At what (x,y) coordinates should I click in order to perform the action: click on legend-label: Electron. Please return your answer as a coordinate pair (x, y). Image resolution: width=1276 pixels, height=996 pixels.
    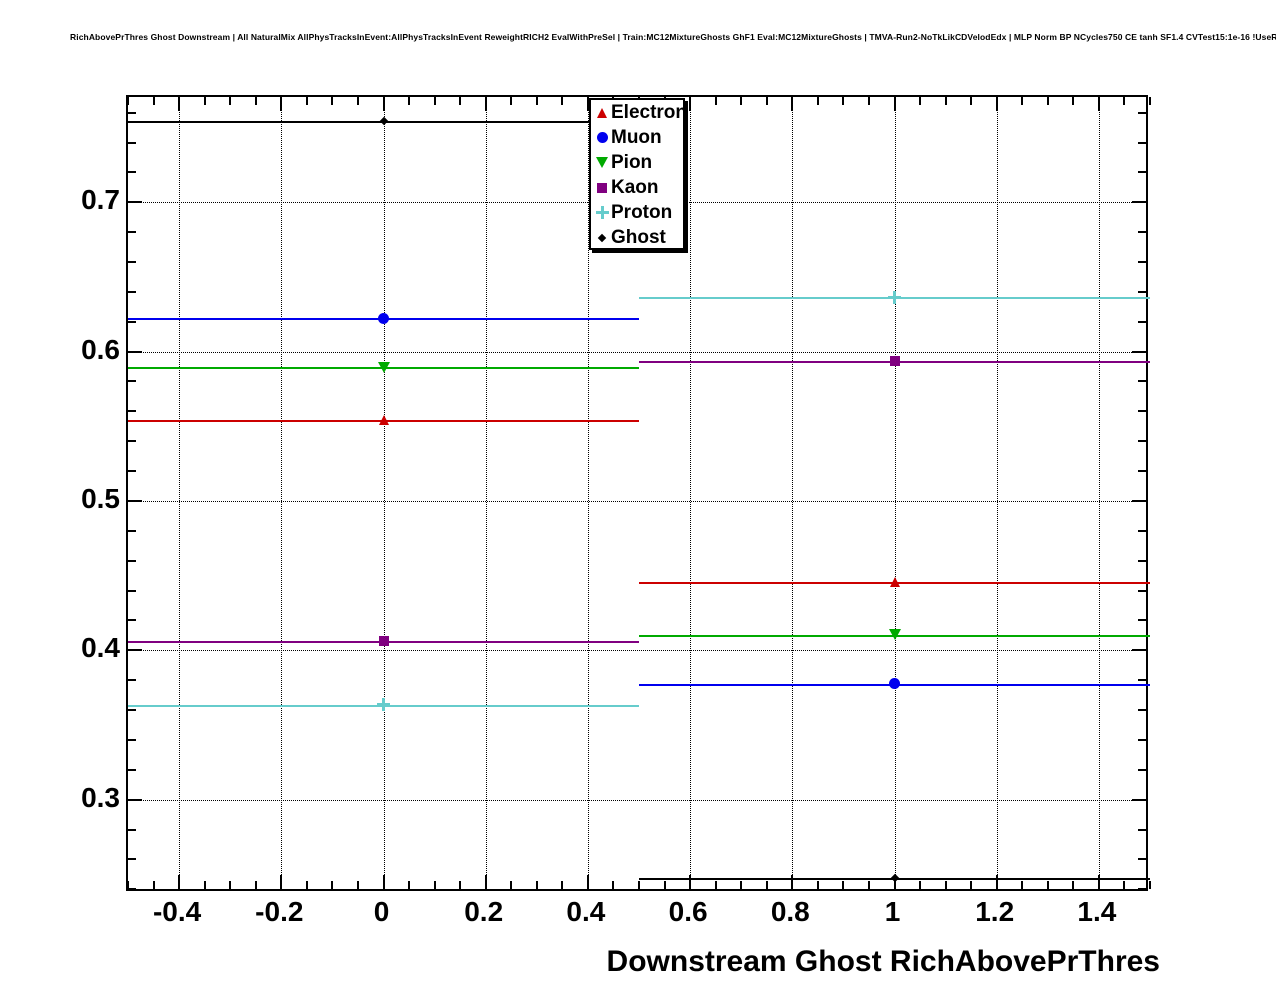
    Looking at the image, I should click on (649, 112).